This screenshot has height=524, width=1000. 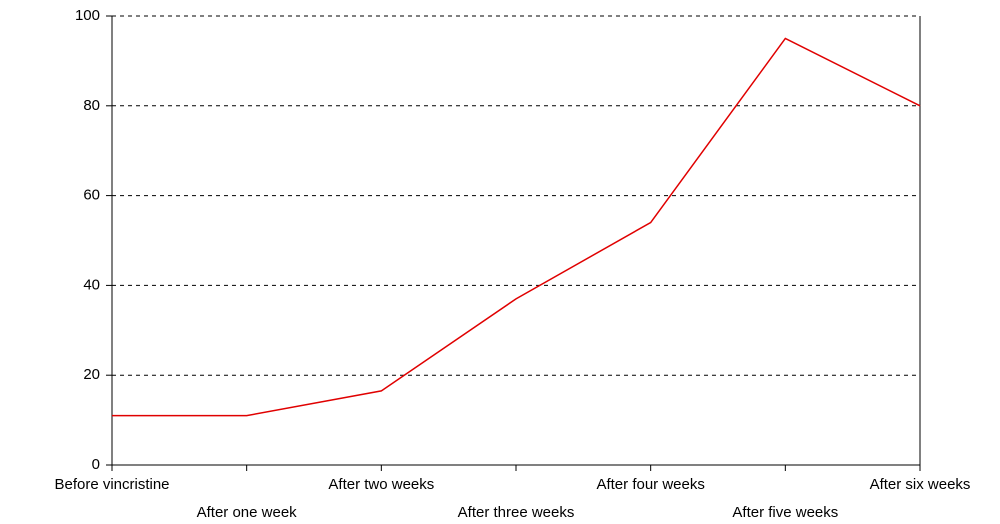 What do you see at coordinates (247, 512) in the screenshot?
I see `x-tick-label: After one week` at bounding box center [247, 512].